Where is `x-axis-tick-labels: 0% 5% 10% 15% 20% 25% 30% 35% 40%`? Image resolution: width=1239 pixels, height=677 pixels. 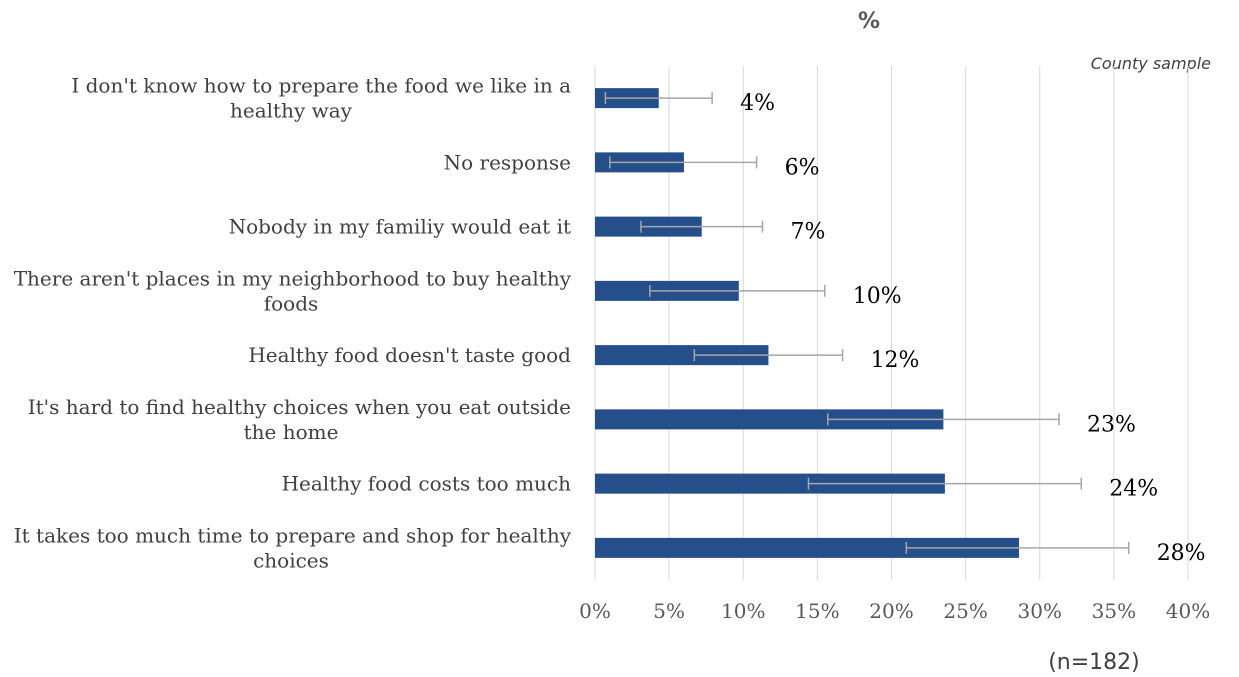 x-axis-tick-labels: 0% 5% 10% 15% 20% 25% 30% 35% 40% is located at coordinates (894, 611).